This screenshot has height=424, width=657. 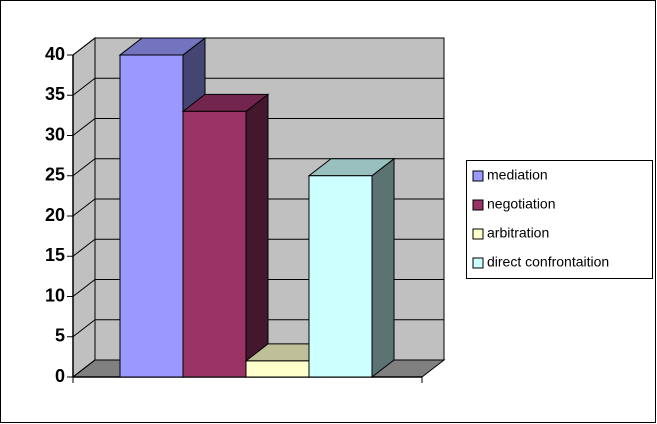 What do you see at coordinates (55, 54) in the screenshot?
I see `y-tick-label: 40` at bounding box center [55, 54].